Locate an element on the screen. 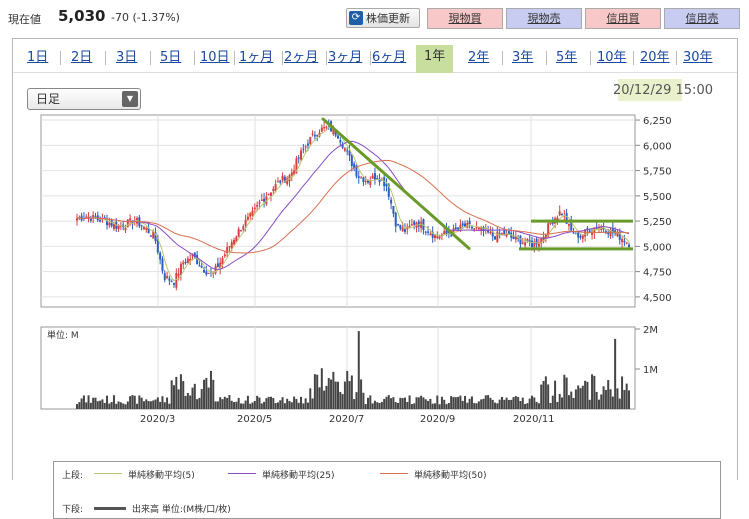  cash-buy-button: 現物買 is located at coordinates (465, 18).